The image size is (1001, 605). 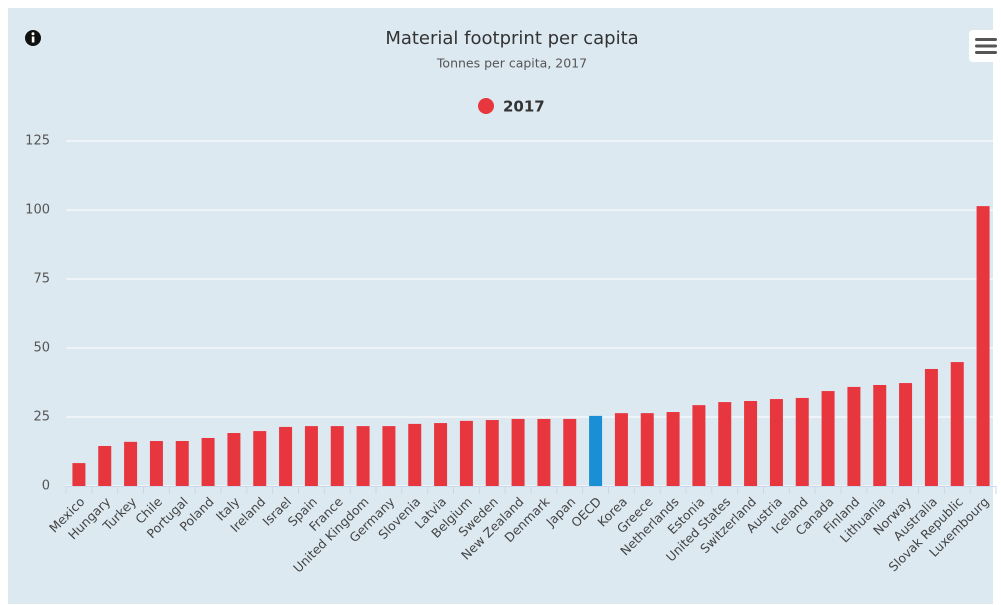 I want to click on y-tick-label: 0, so click(x=46, y=486).